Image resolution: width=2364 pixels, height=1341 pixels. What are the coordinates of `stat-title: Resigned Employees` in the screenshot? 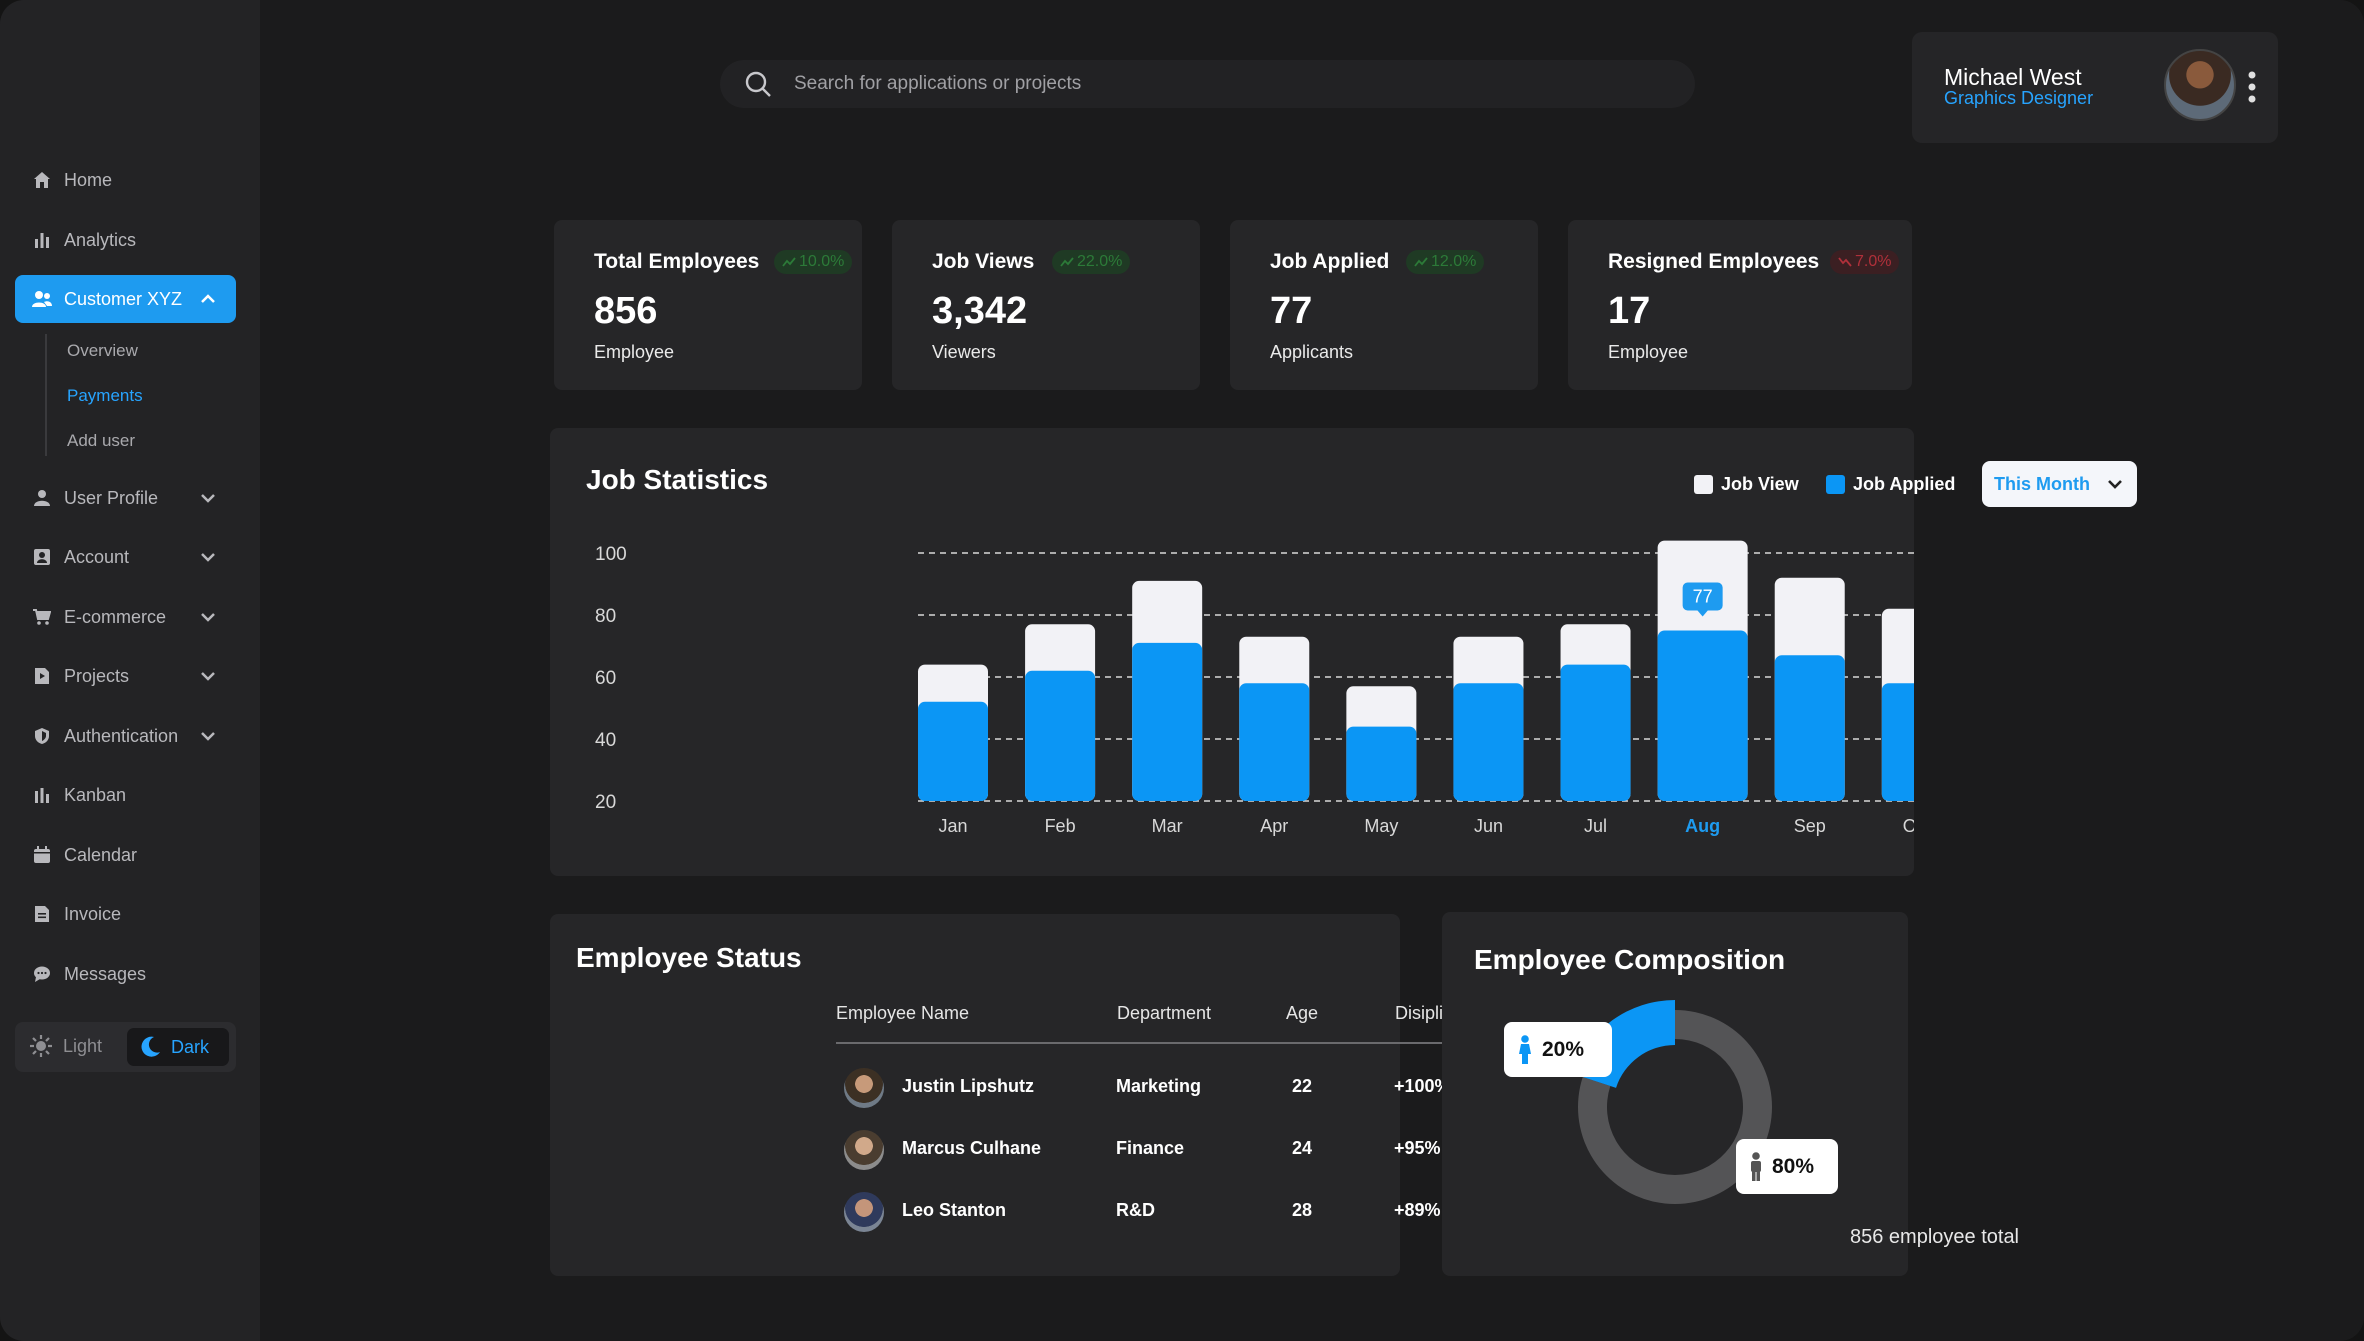 It's located at (1713, 262).